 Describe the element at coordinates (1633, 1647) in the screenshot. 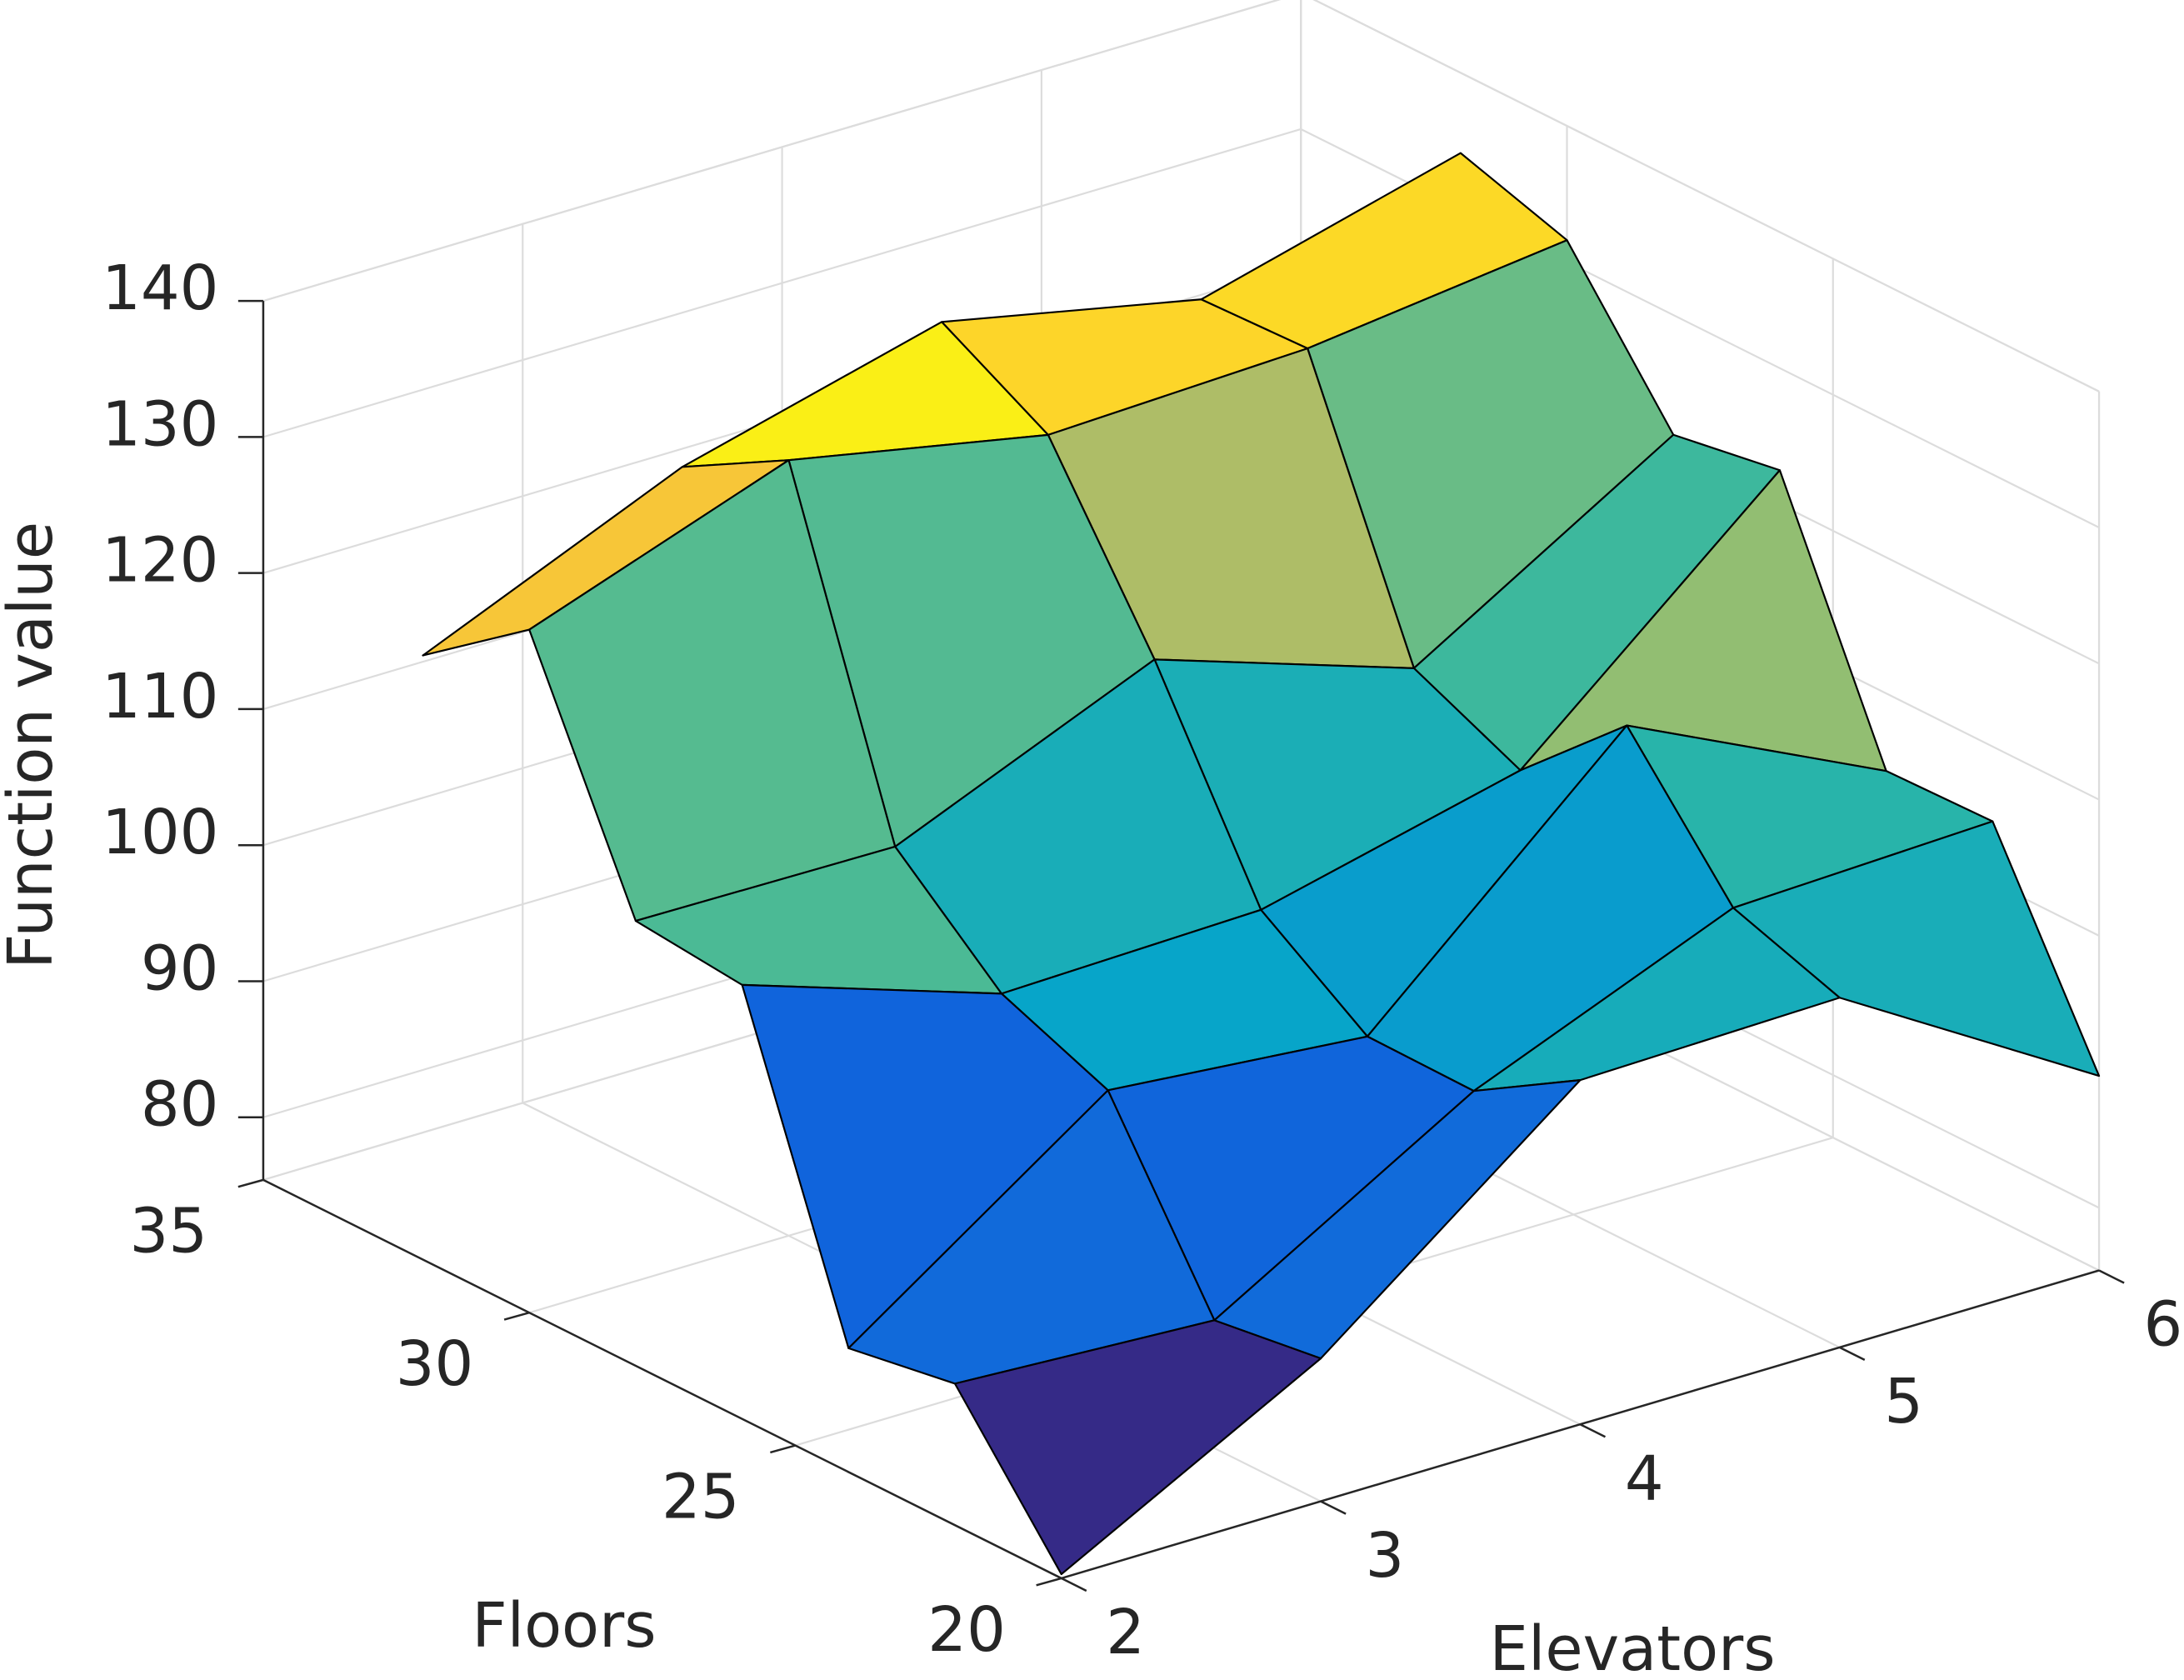

I see `x-axis-label: Elevators` at that location.